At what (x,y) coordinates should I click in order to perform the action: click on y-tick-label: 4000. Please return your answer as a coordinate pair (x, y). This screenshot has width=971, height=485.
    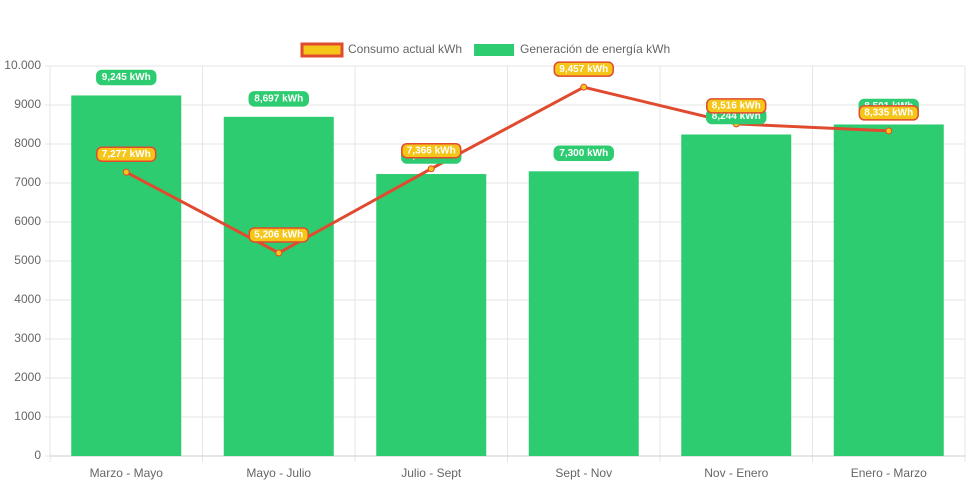
    Looking at the image, I should click on (27, 299).